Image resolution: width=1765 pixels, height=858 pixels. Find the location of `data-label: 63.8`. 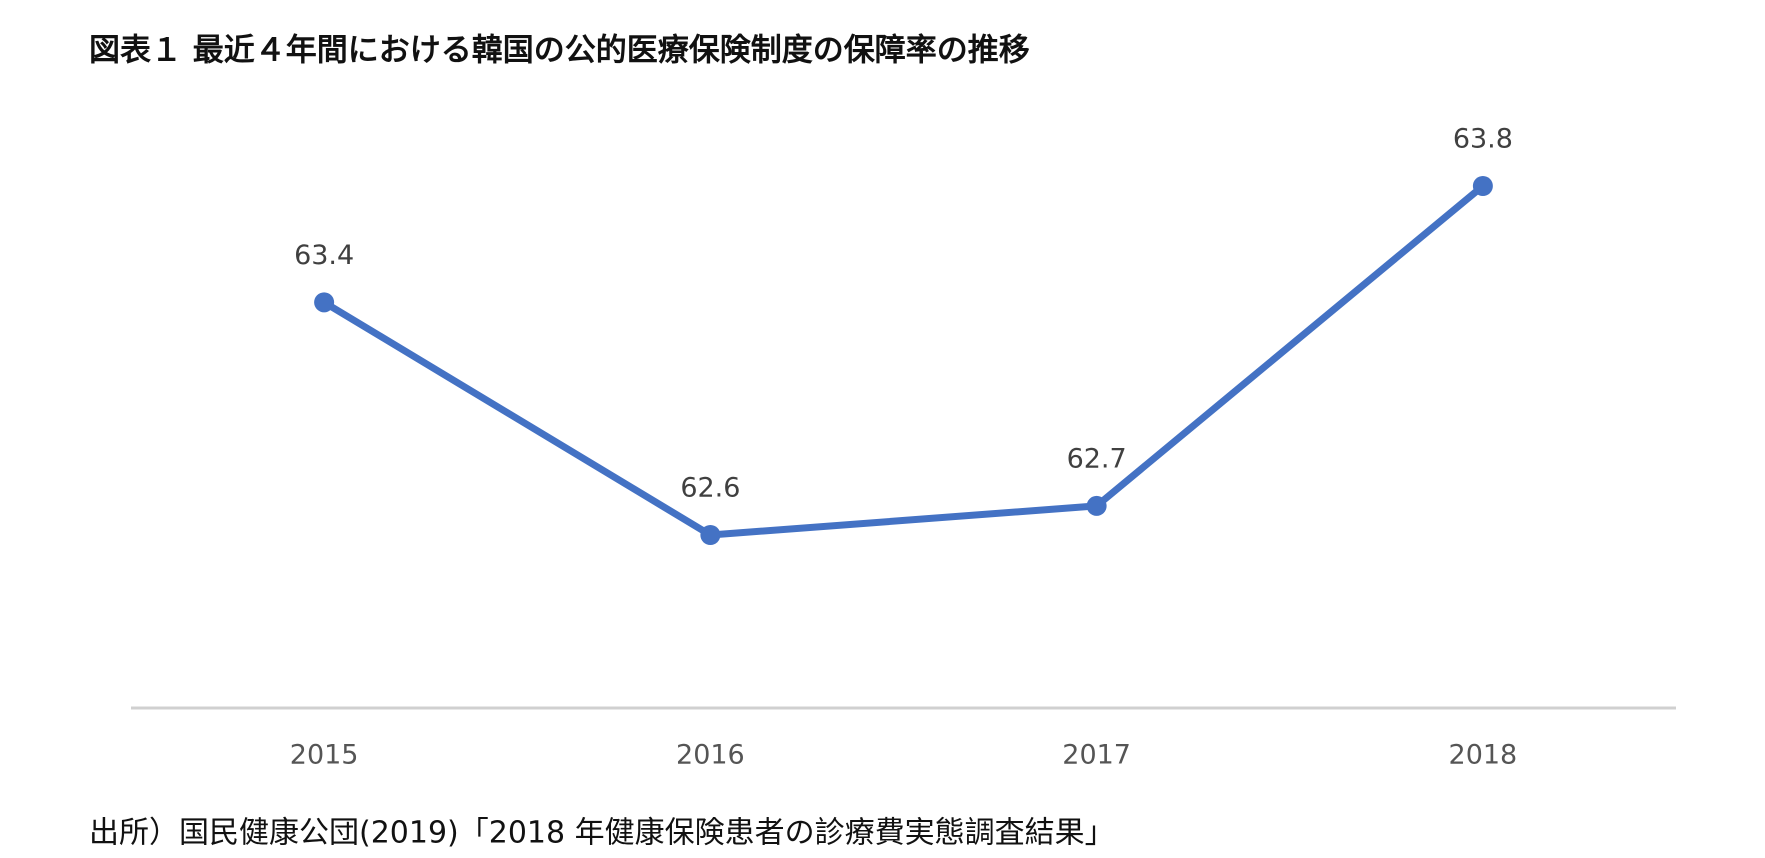

data-label: 63.8 is located at coordinates (1483, 139).